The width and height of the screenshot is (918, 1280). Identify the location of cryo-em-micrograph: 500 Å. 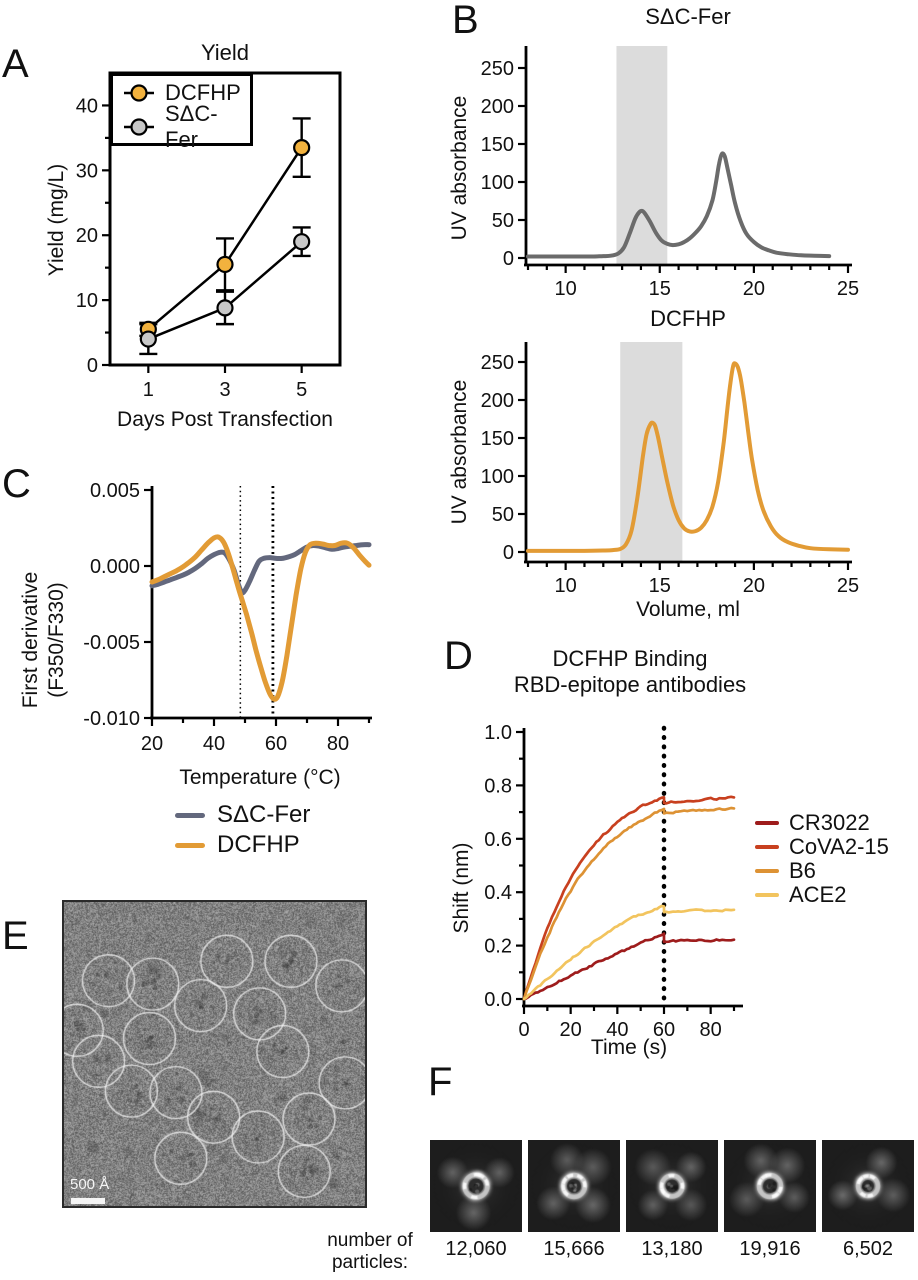
(214, 1054).